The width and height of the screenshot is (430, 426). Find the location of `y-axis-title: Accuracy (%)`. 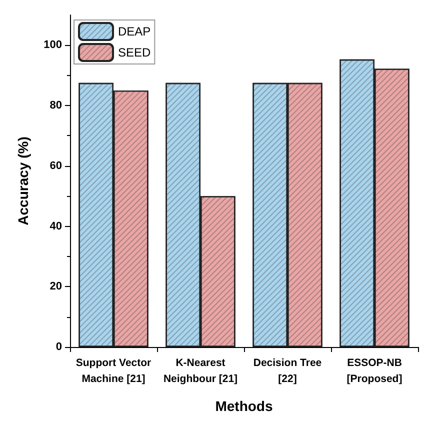

y-axis-title: Accuracy (%) is located at coordinates (23, 181).